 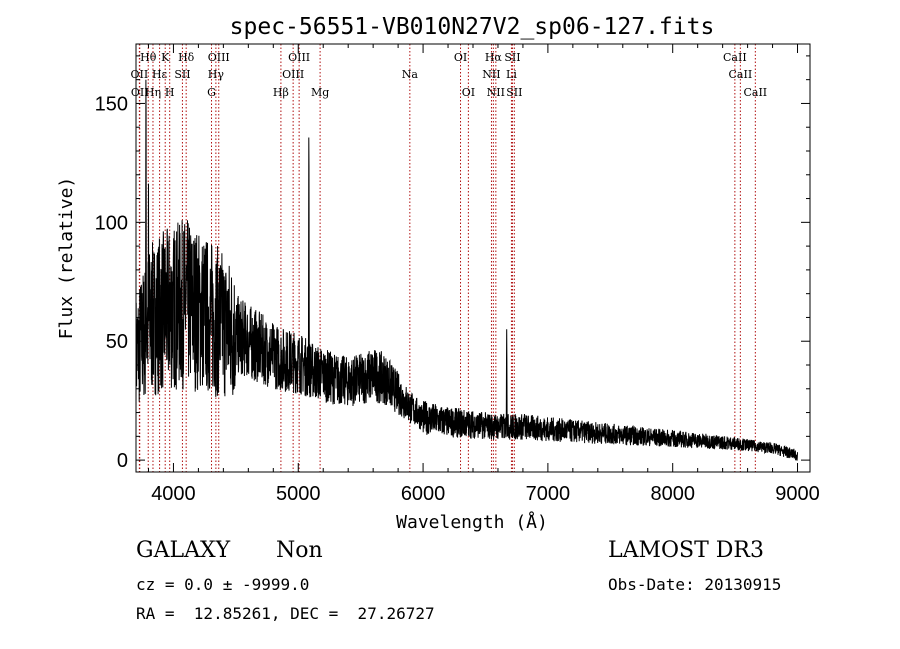 I want to click on spectral-line-label: Hα, so click(x=494, y=57).